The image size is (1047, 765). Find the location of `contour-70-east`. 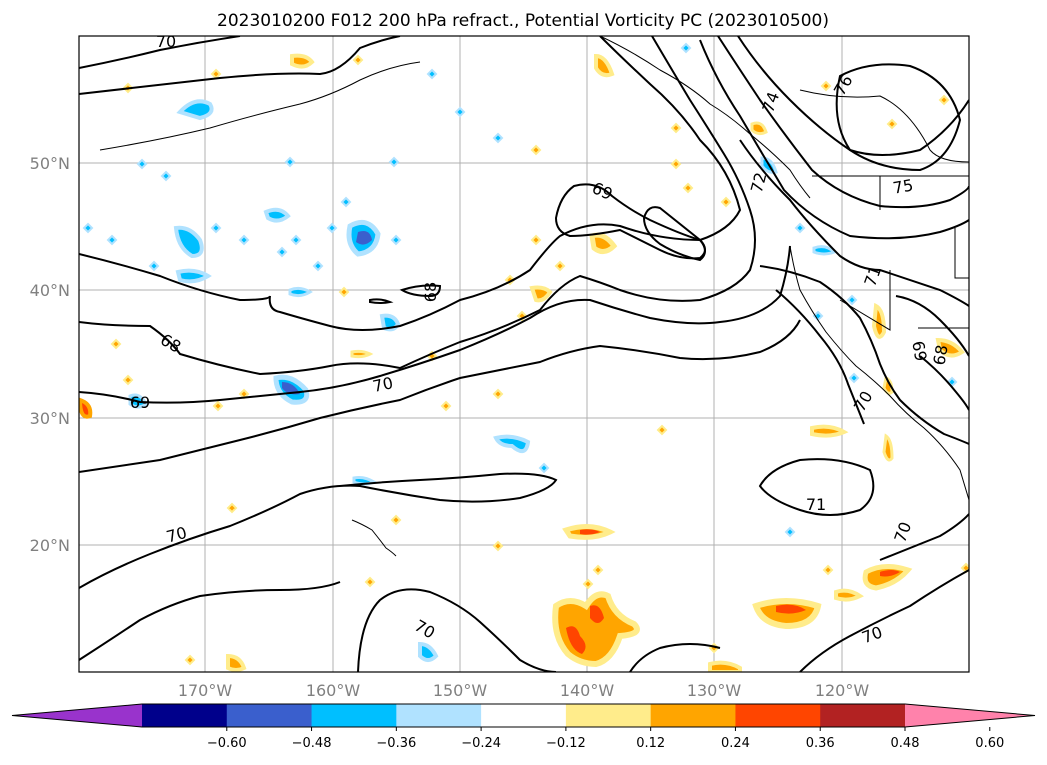

contour-70-east is located at coordinates (924, 537).